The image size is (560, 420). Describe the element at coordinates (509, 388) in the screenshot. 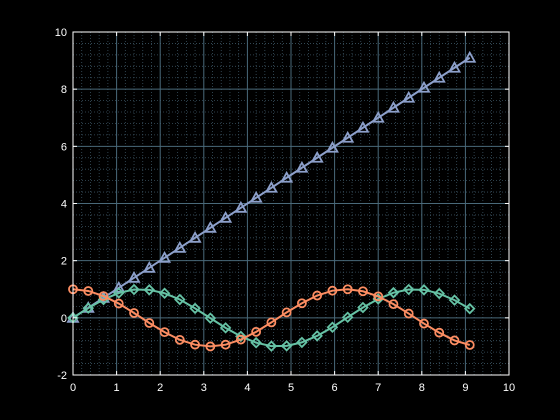

I see `x-tick-label: 10` at that location.